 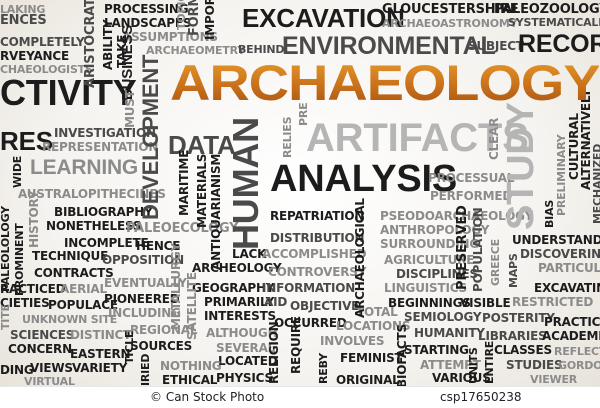 What do you see at coordinates (74, 273) in the screenshot?
I see `words-word: CONTRACTS` at bounding box center [74, 273].